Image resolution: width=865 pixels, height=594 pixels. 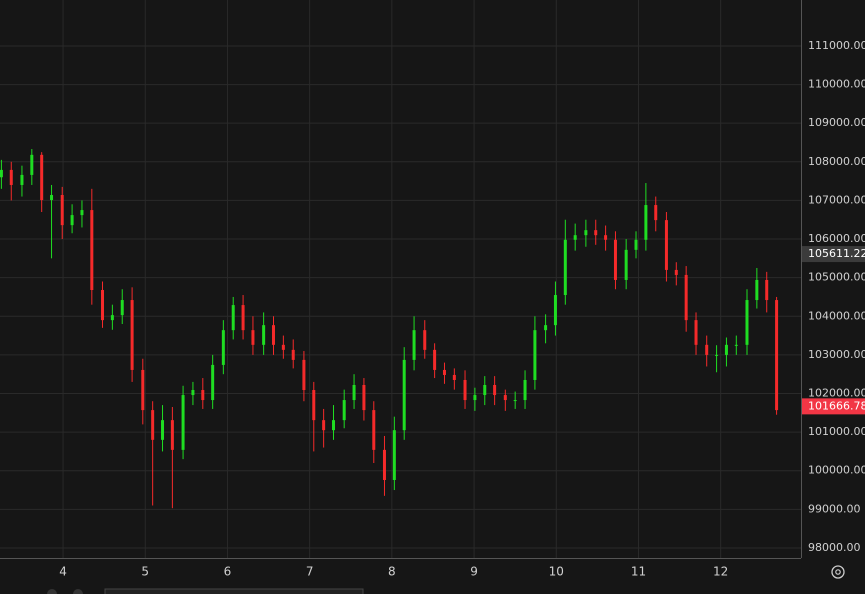 What do you see at coordinates (63, 572) in the screenshot?
I see `x-tick-label: 4` at bounding box center [63, 572].